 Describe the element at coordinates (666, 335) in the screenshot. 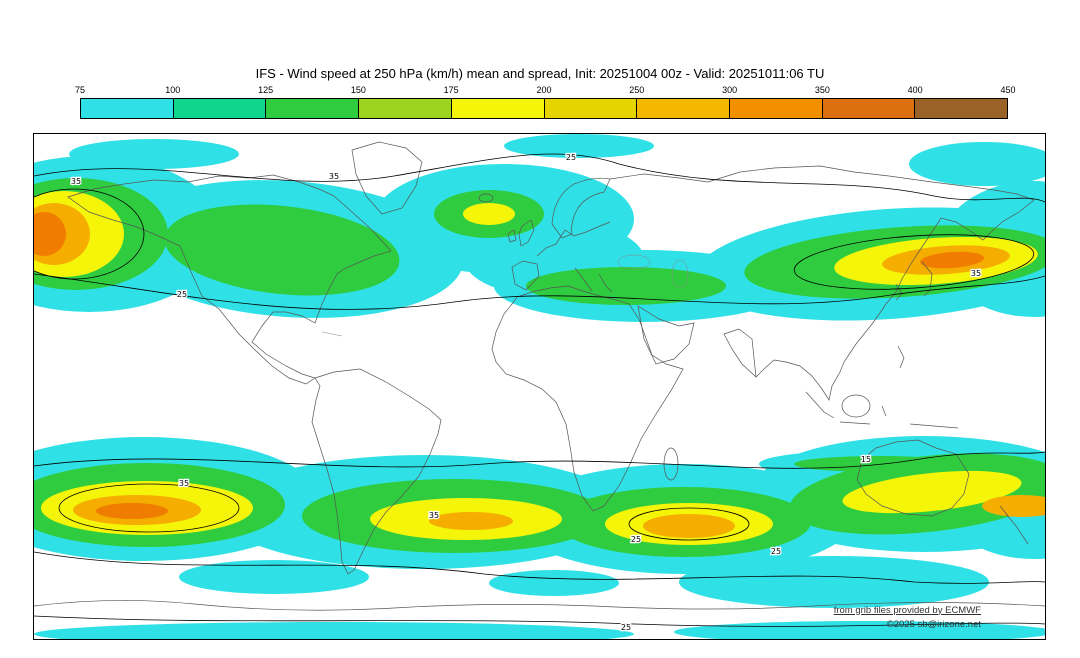

I see `coastline-arabia` at that location.